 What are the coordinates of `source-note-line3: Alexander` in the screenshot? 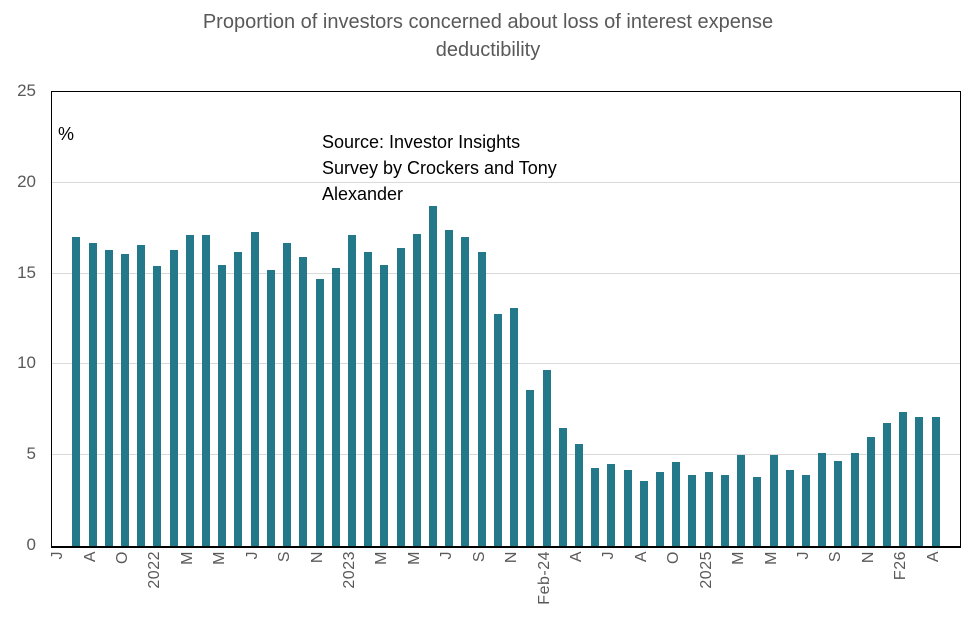 It's located at (363, 194).